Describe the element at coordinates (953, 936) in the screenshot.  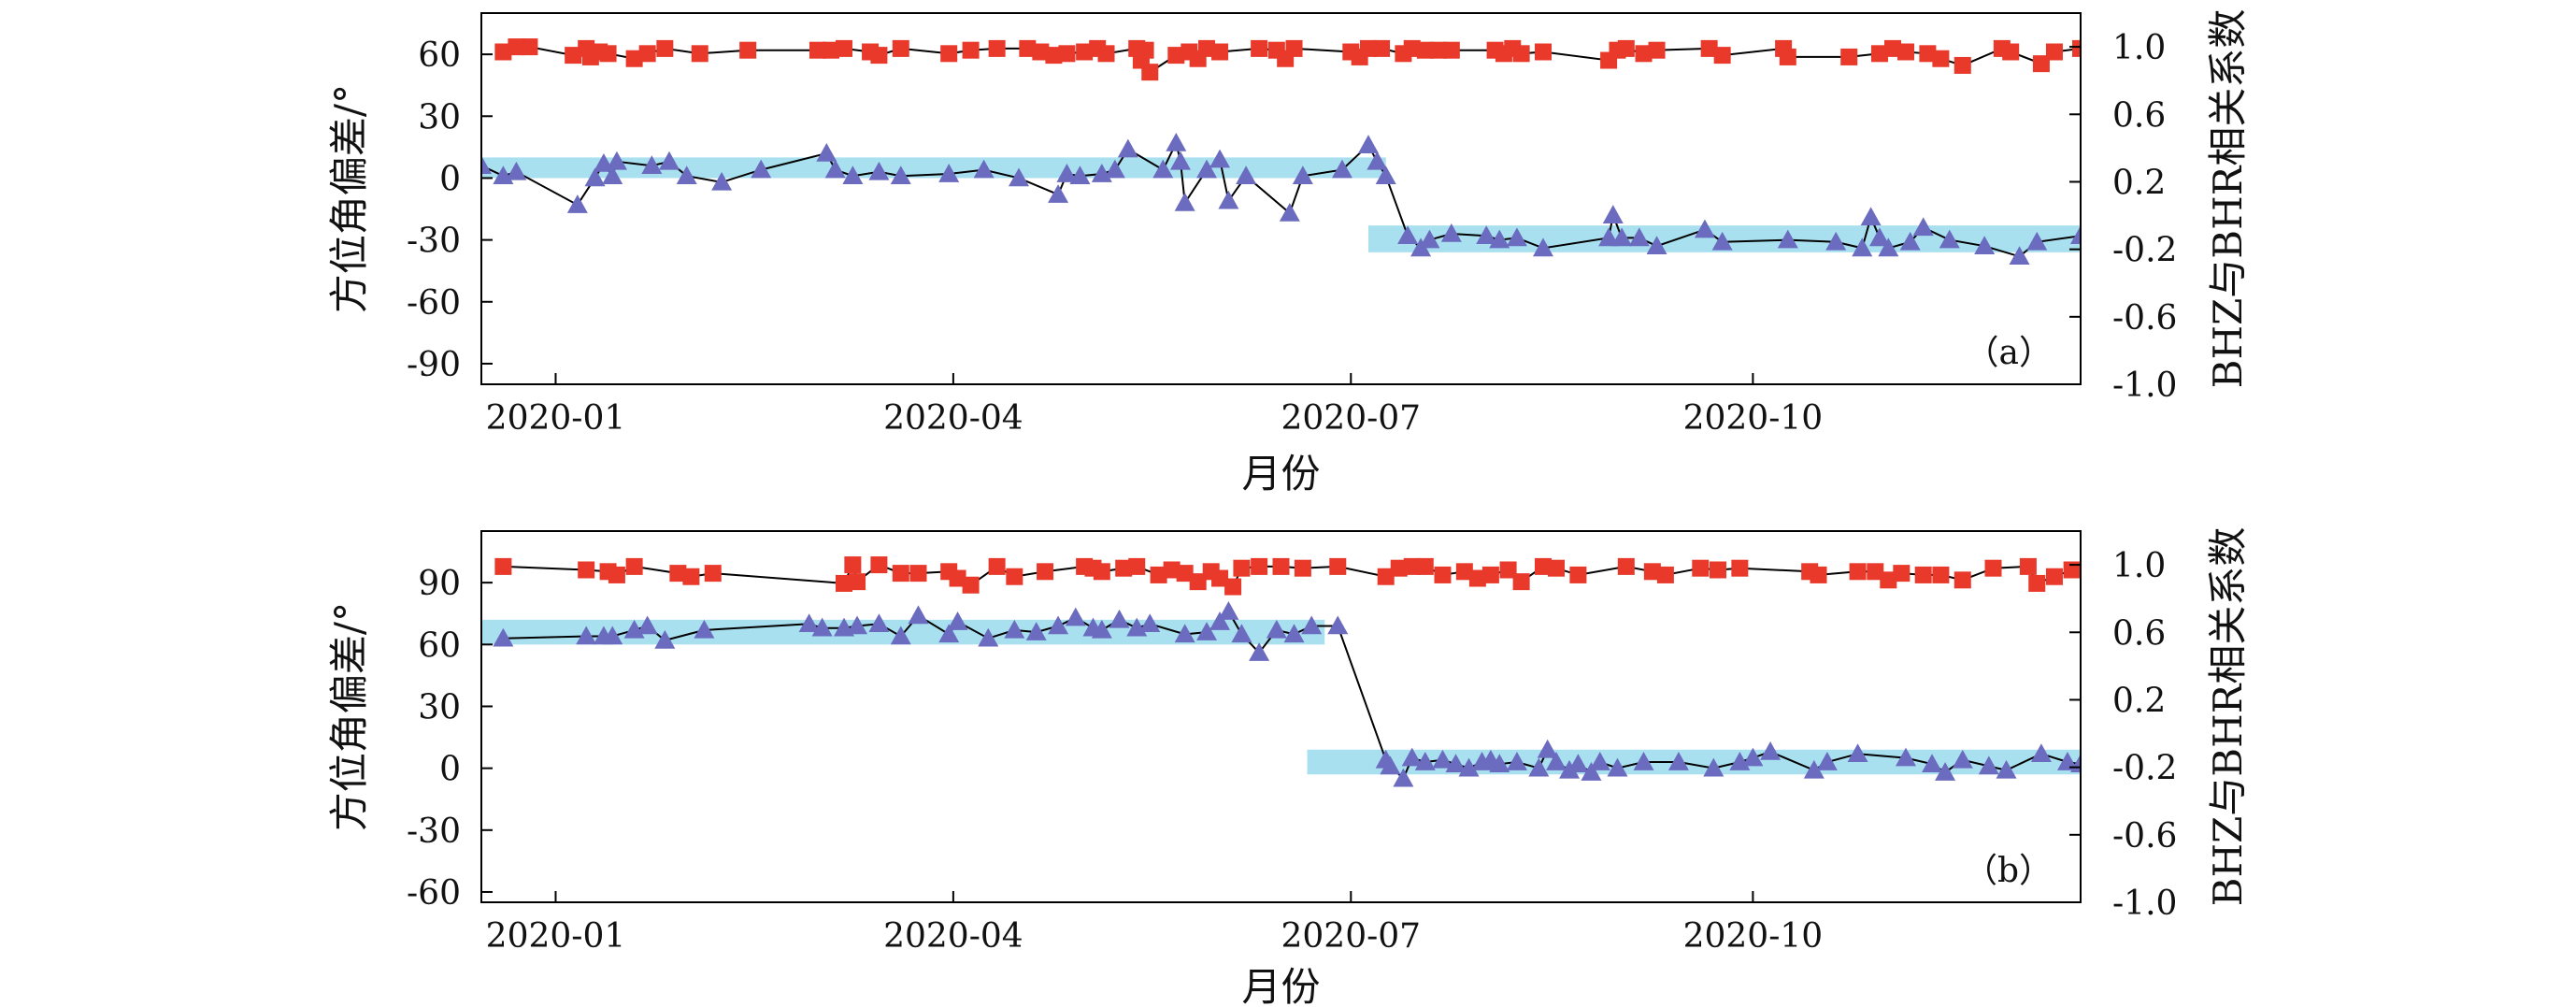
I see `x-tick-label: 2020-04` at that location.